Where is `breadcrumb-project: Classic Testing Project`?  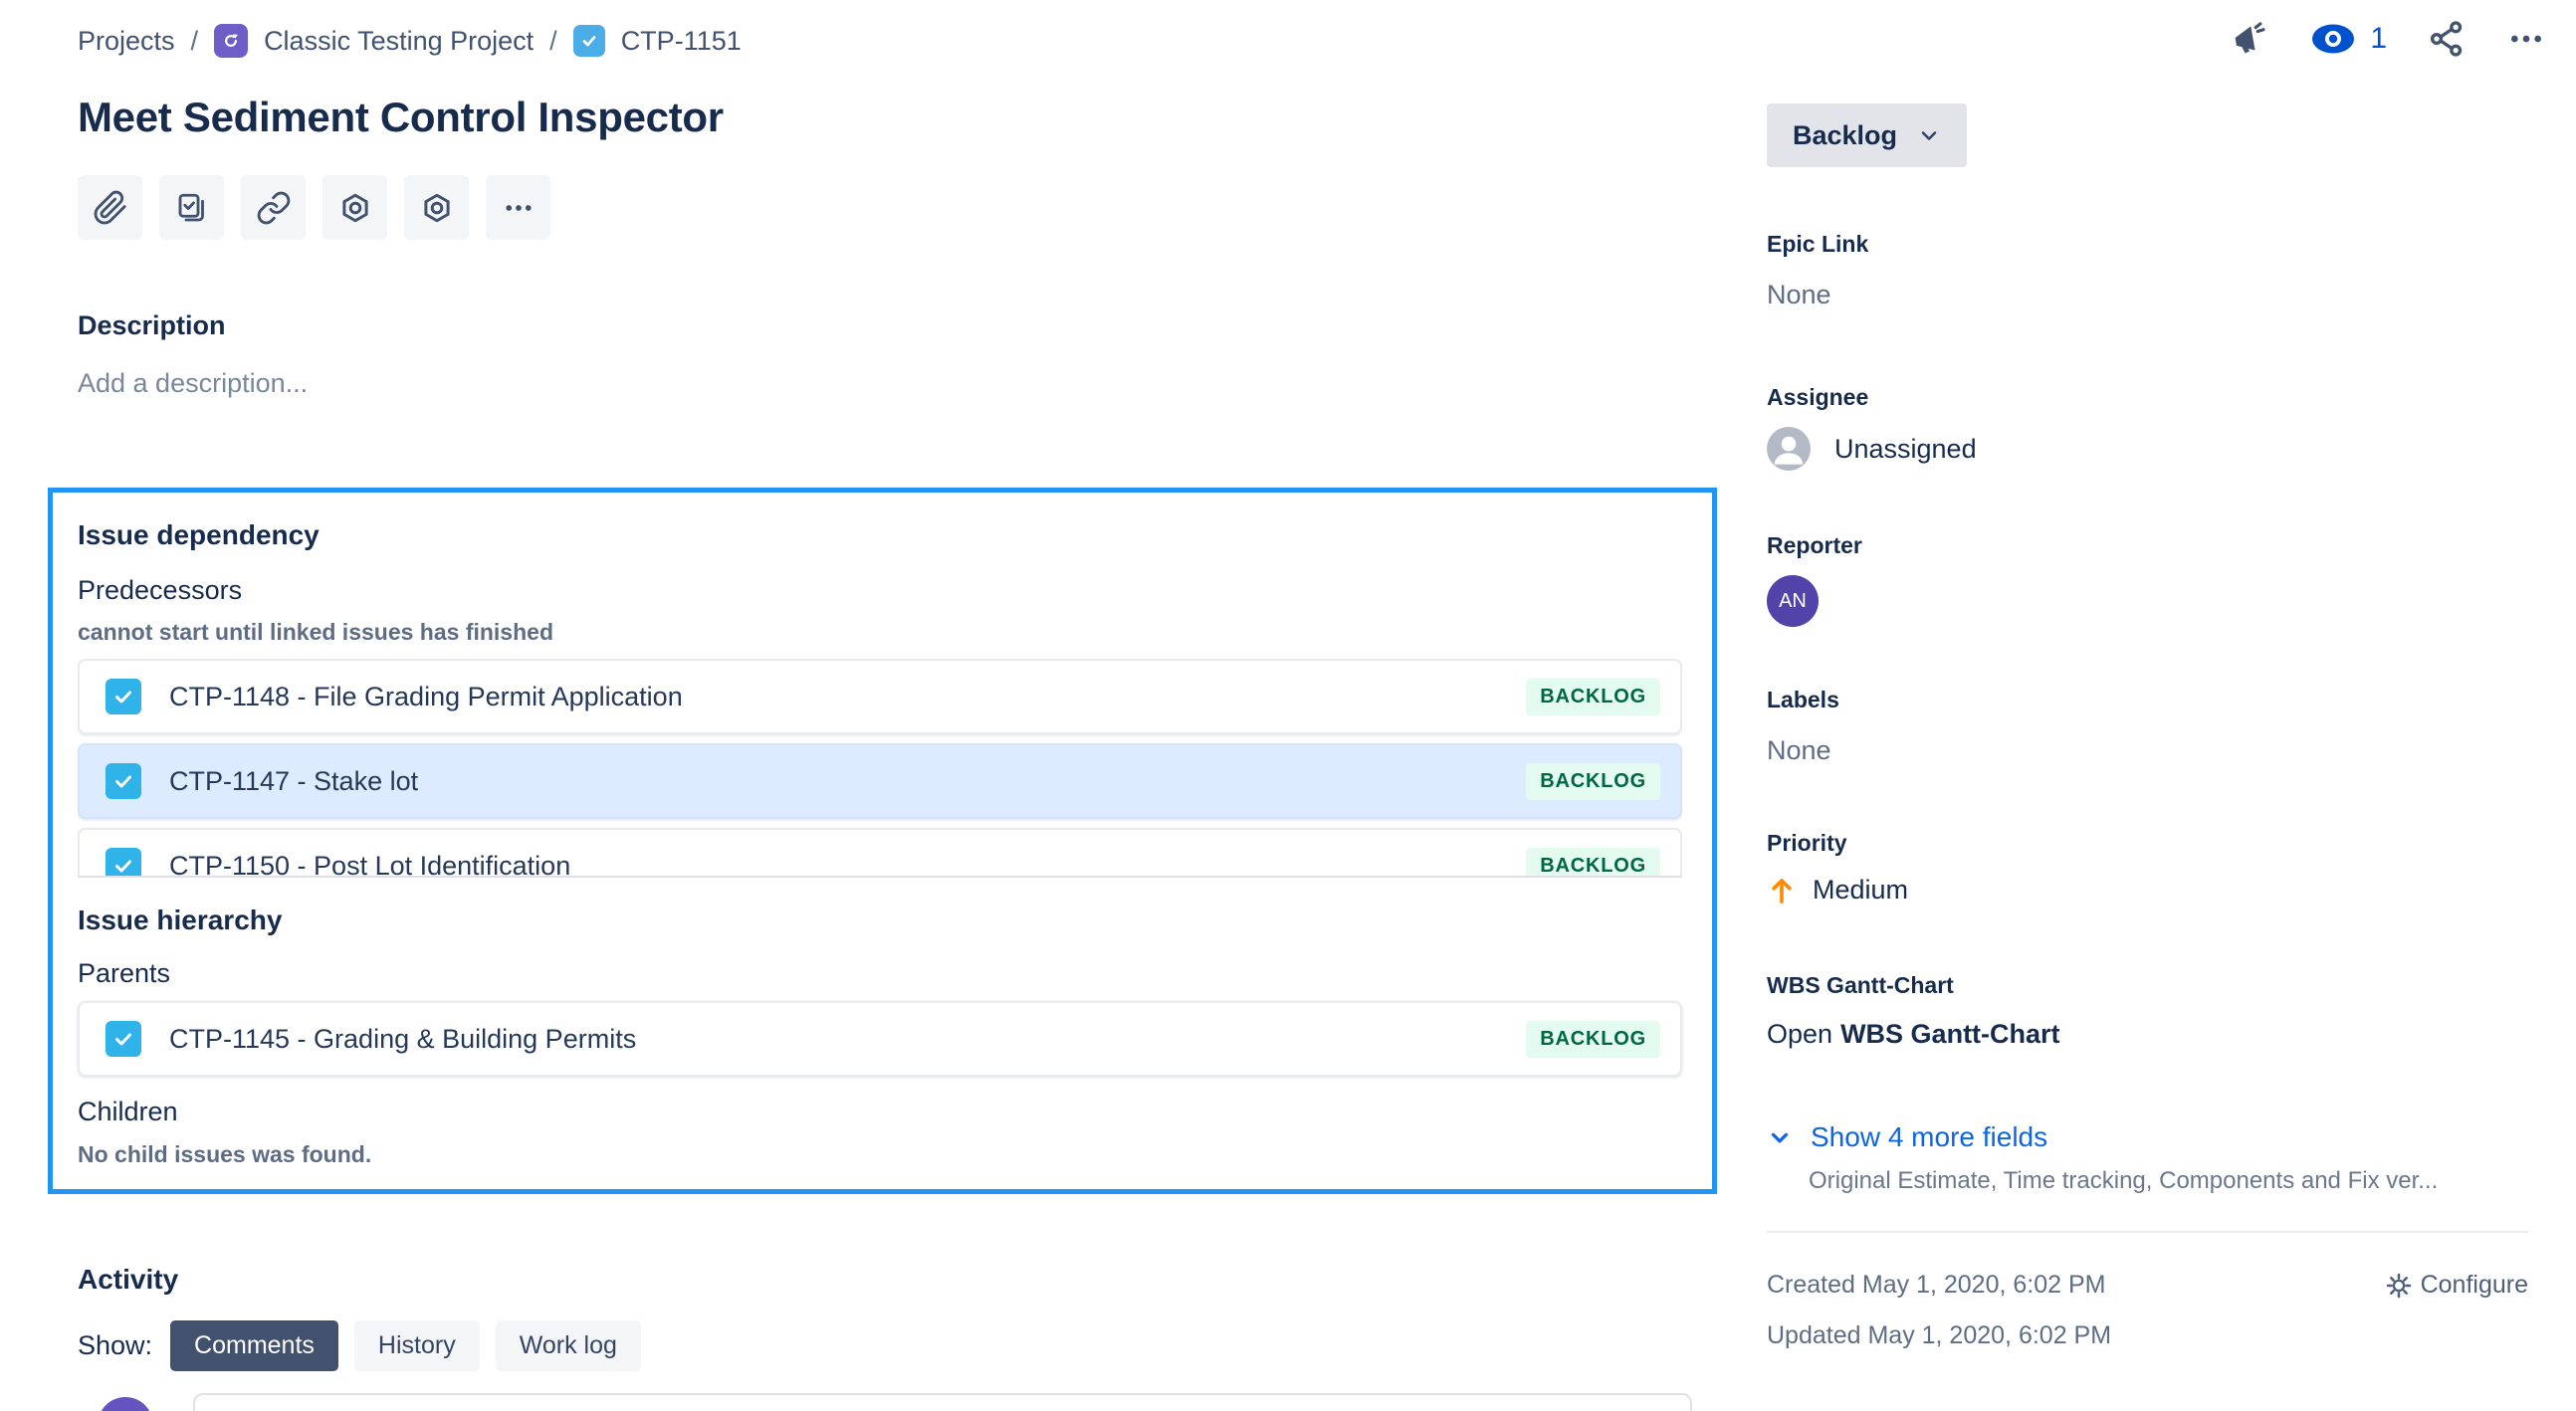
breadcrumb-project: Classic Testing Project is located at coordinates (399, 40).